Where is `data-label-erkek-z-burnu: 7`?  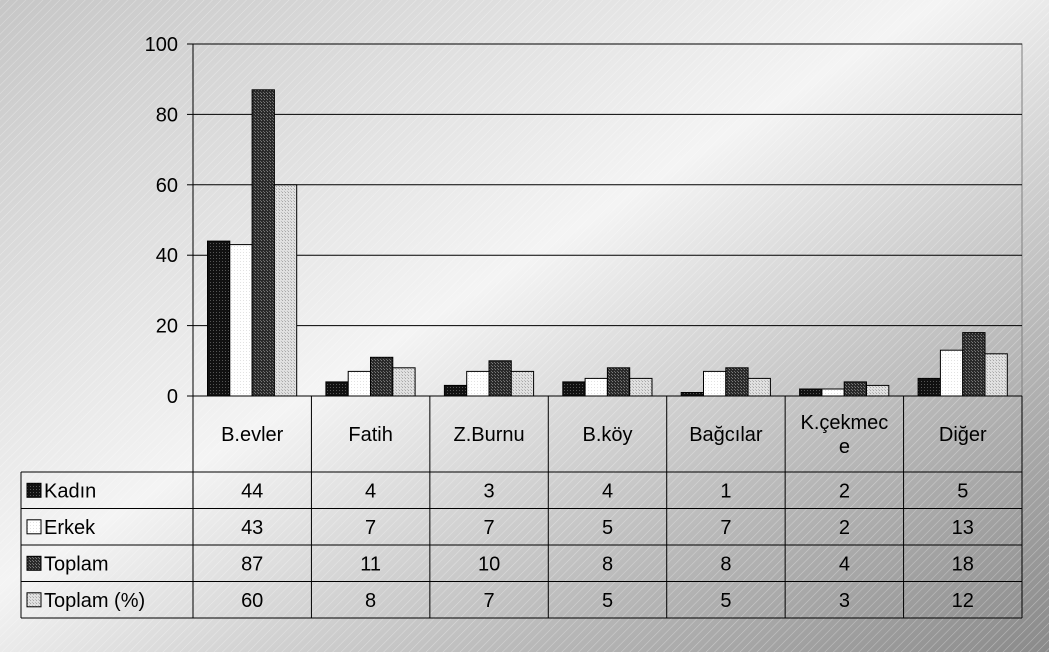 data-label-erkek-z-burnu: 7 is located at coordinates (489, 528).